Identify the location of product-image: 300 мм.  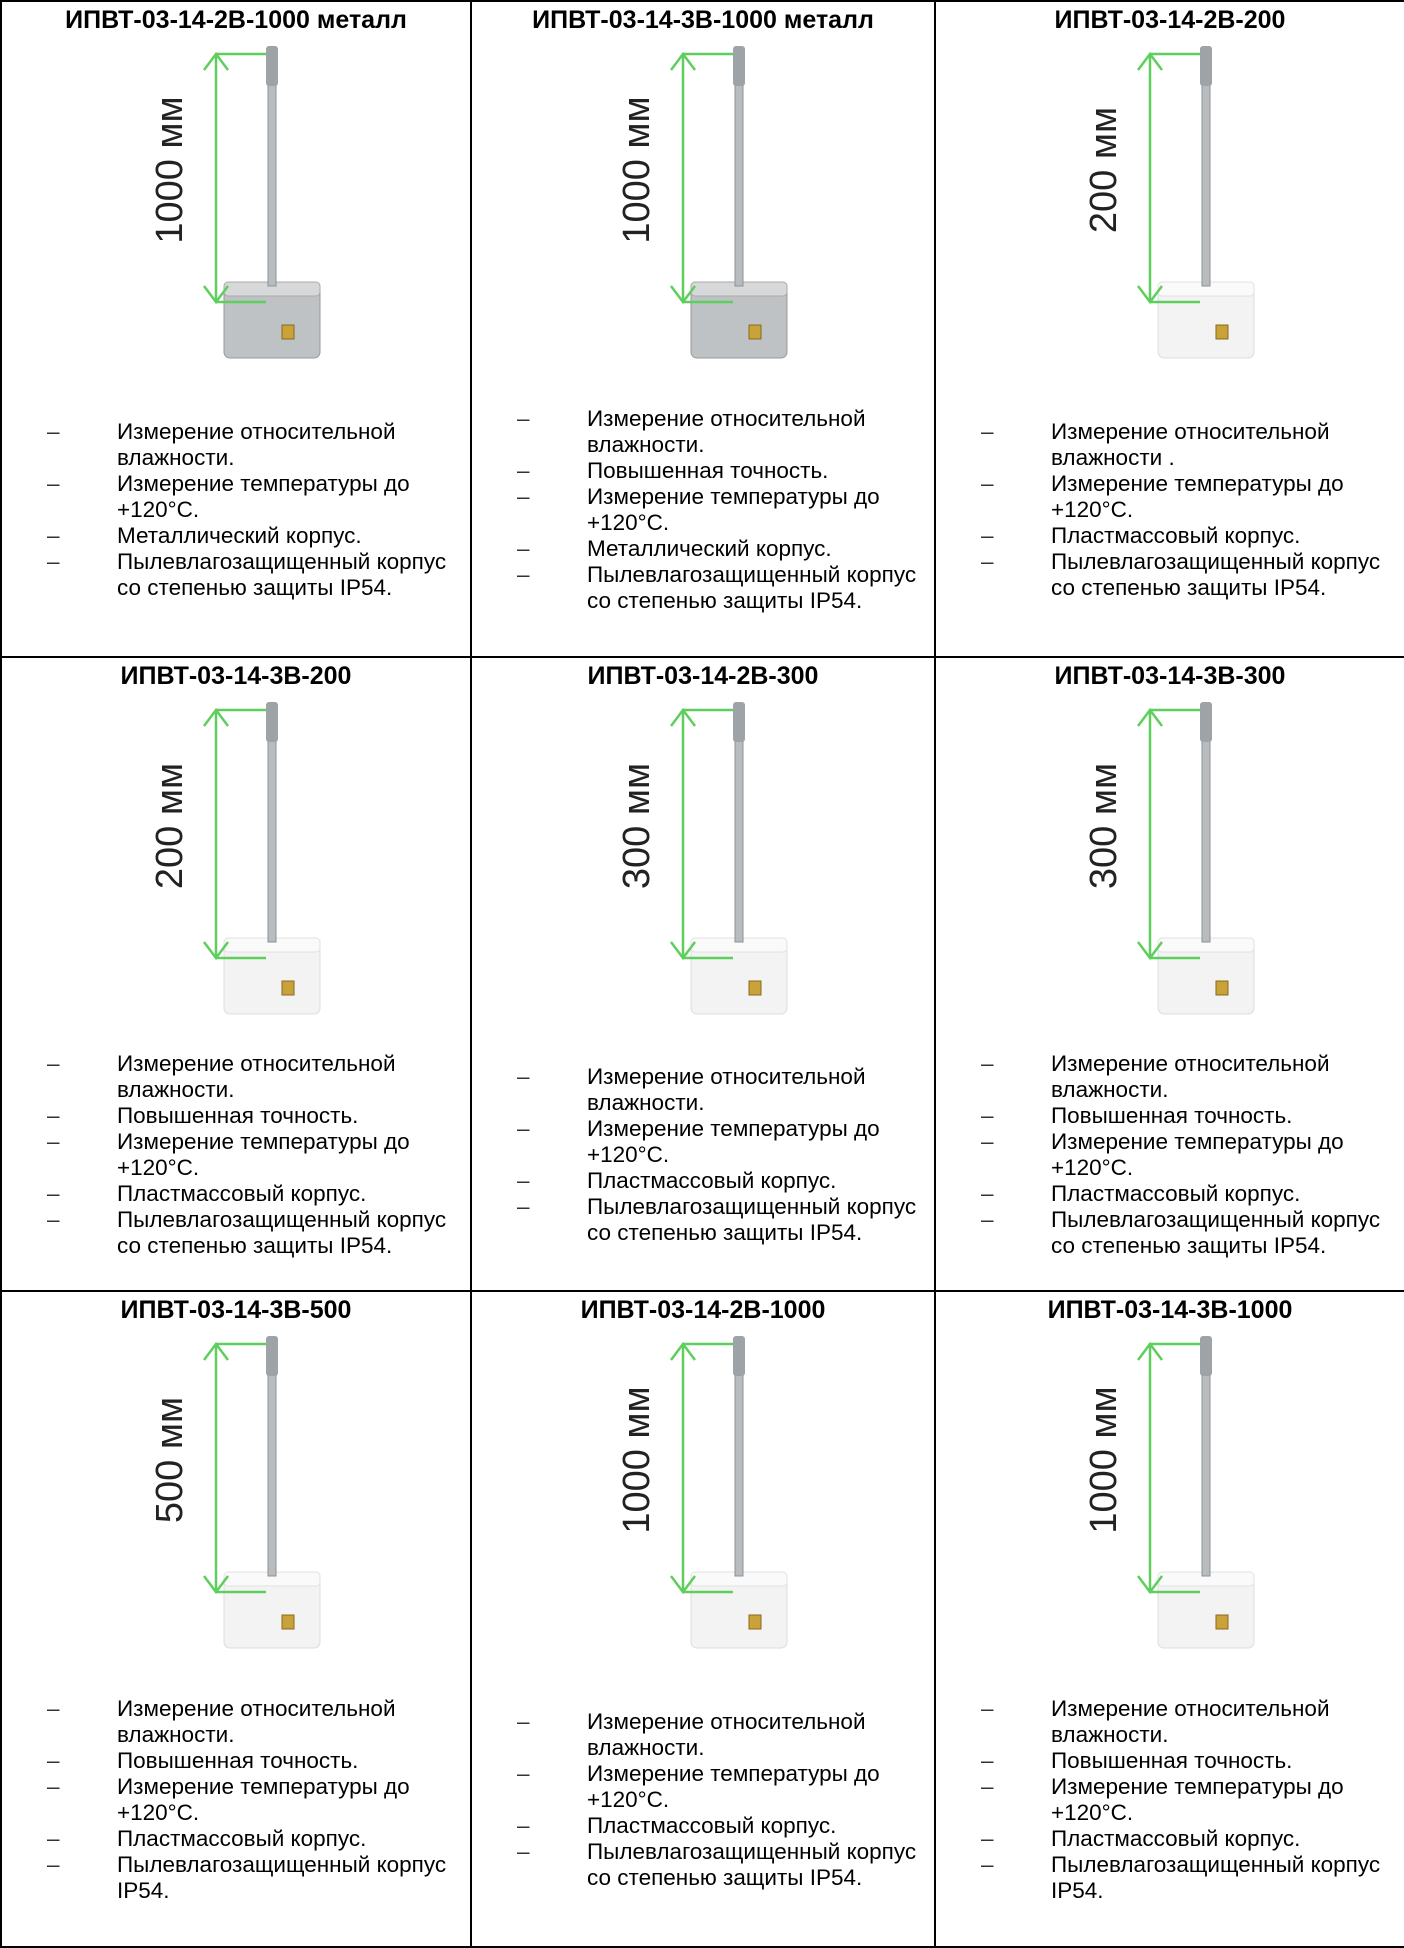
(702, 858).